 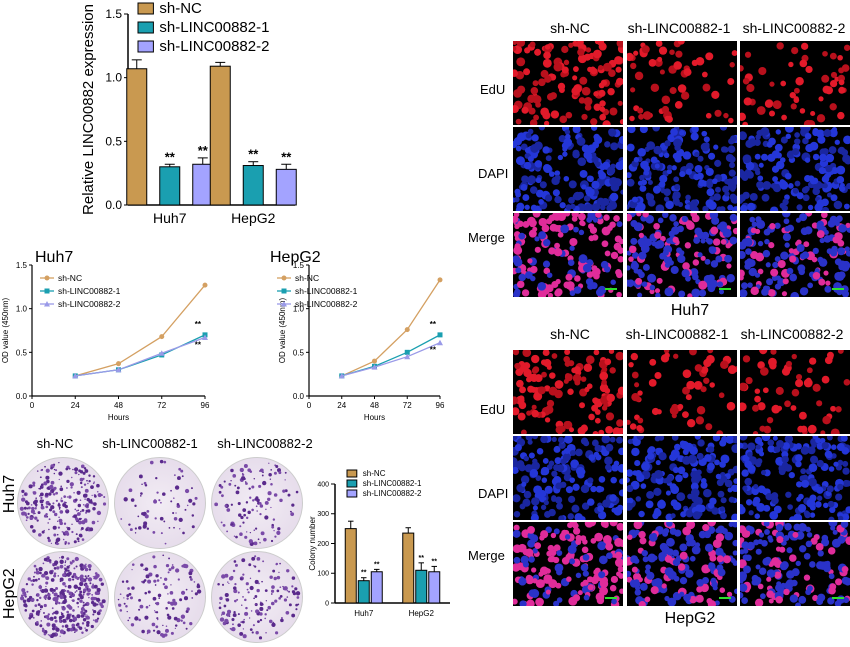 What do you see at coordinates (486, 237) in the screenshot?
I see `edu-huh7-row-label-merge: Merge` at bounding box center [486, 237].